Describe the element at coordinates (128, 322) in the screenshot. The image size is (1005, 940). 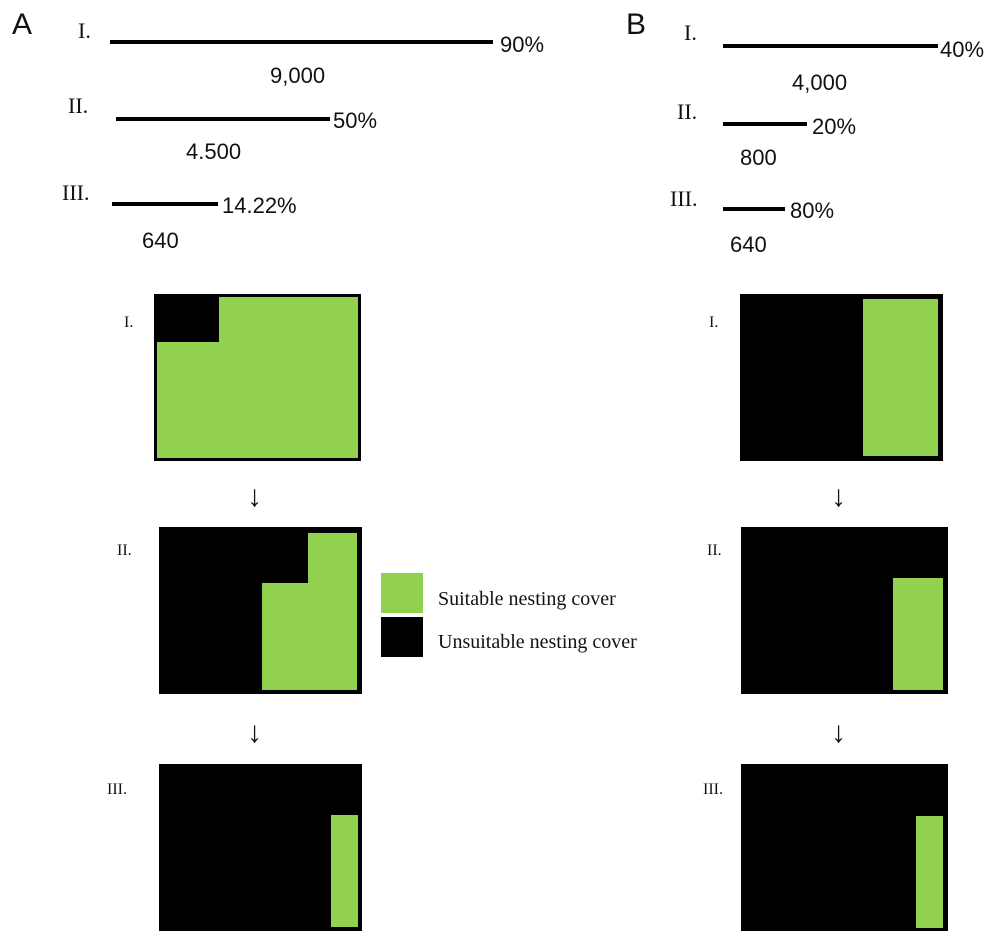
I see `panel-a-box-1-roman: I.` at that location.